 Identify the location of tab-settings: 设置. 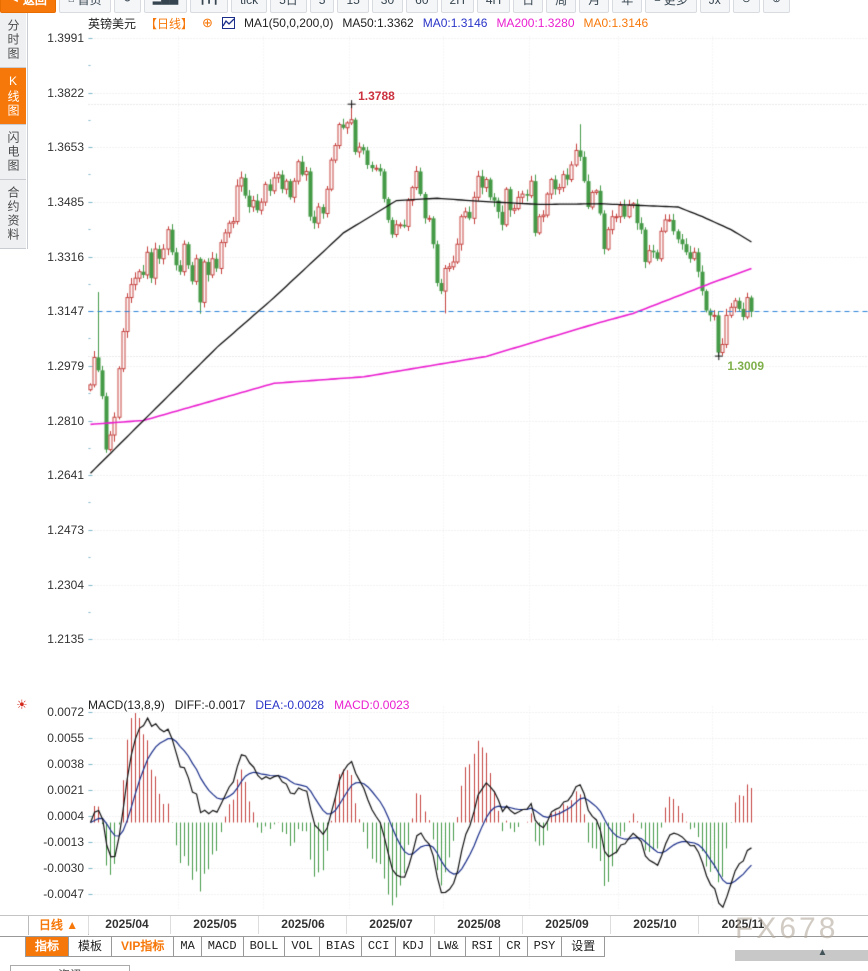
(584, 947).